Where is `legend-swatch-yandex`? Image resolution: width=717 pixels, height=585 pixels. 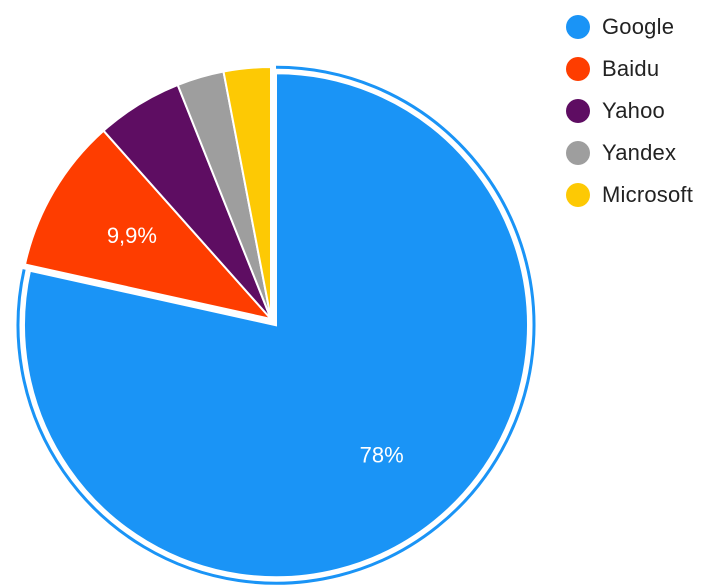
legend-swatch-yandex is located at coordinates (578, 153).